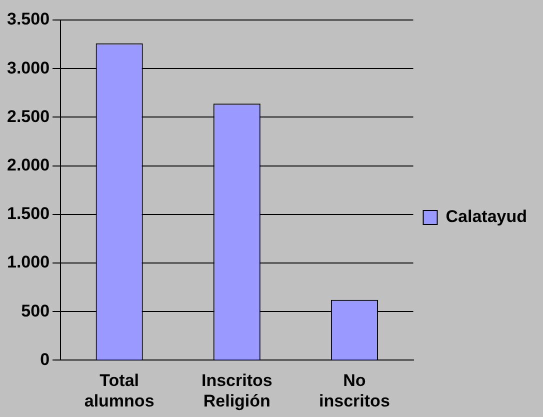 The image size is (543, 417). I want to click on y-tick-label: 2.000, so click(28, 164).